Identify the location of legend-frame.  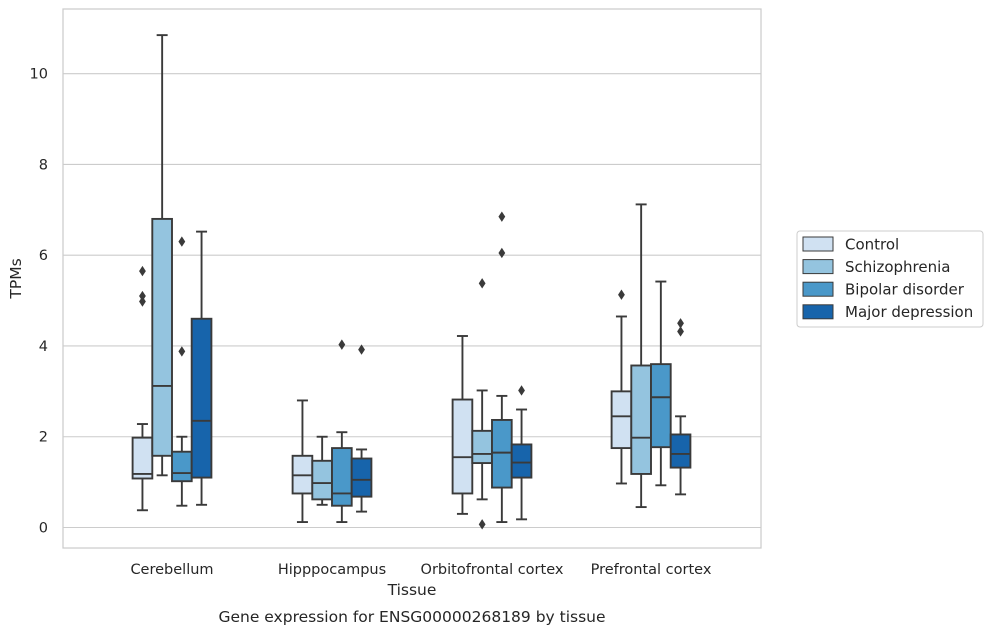
(890, 279).